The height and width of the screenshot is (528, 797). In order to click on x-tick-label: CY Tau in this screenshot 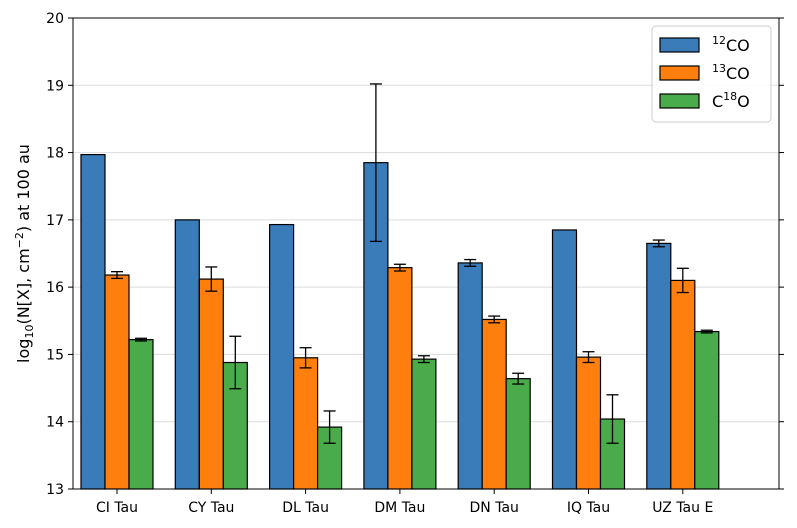, I will do `click(211, 508)`.